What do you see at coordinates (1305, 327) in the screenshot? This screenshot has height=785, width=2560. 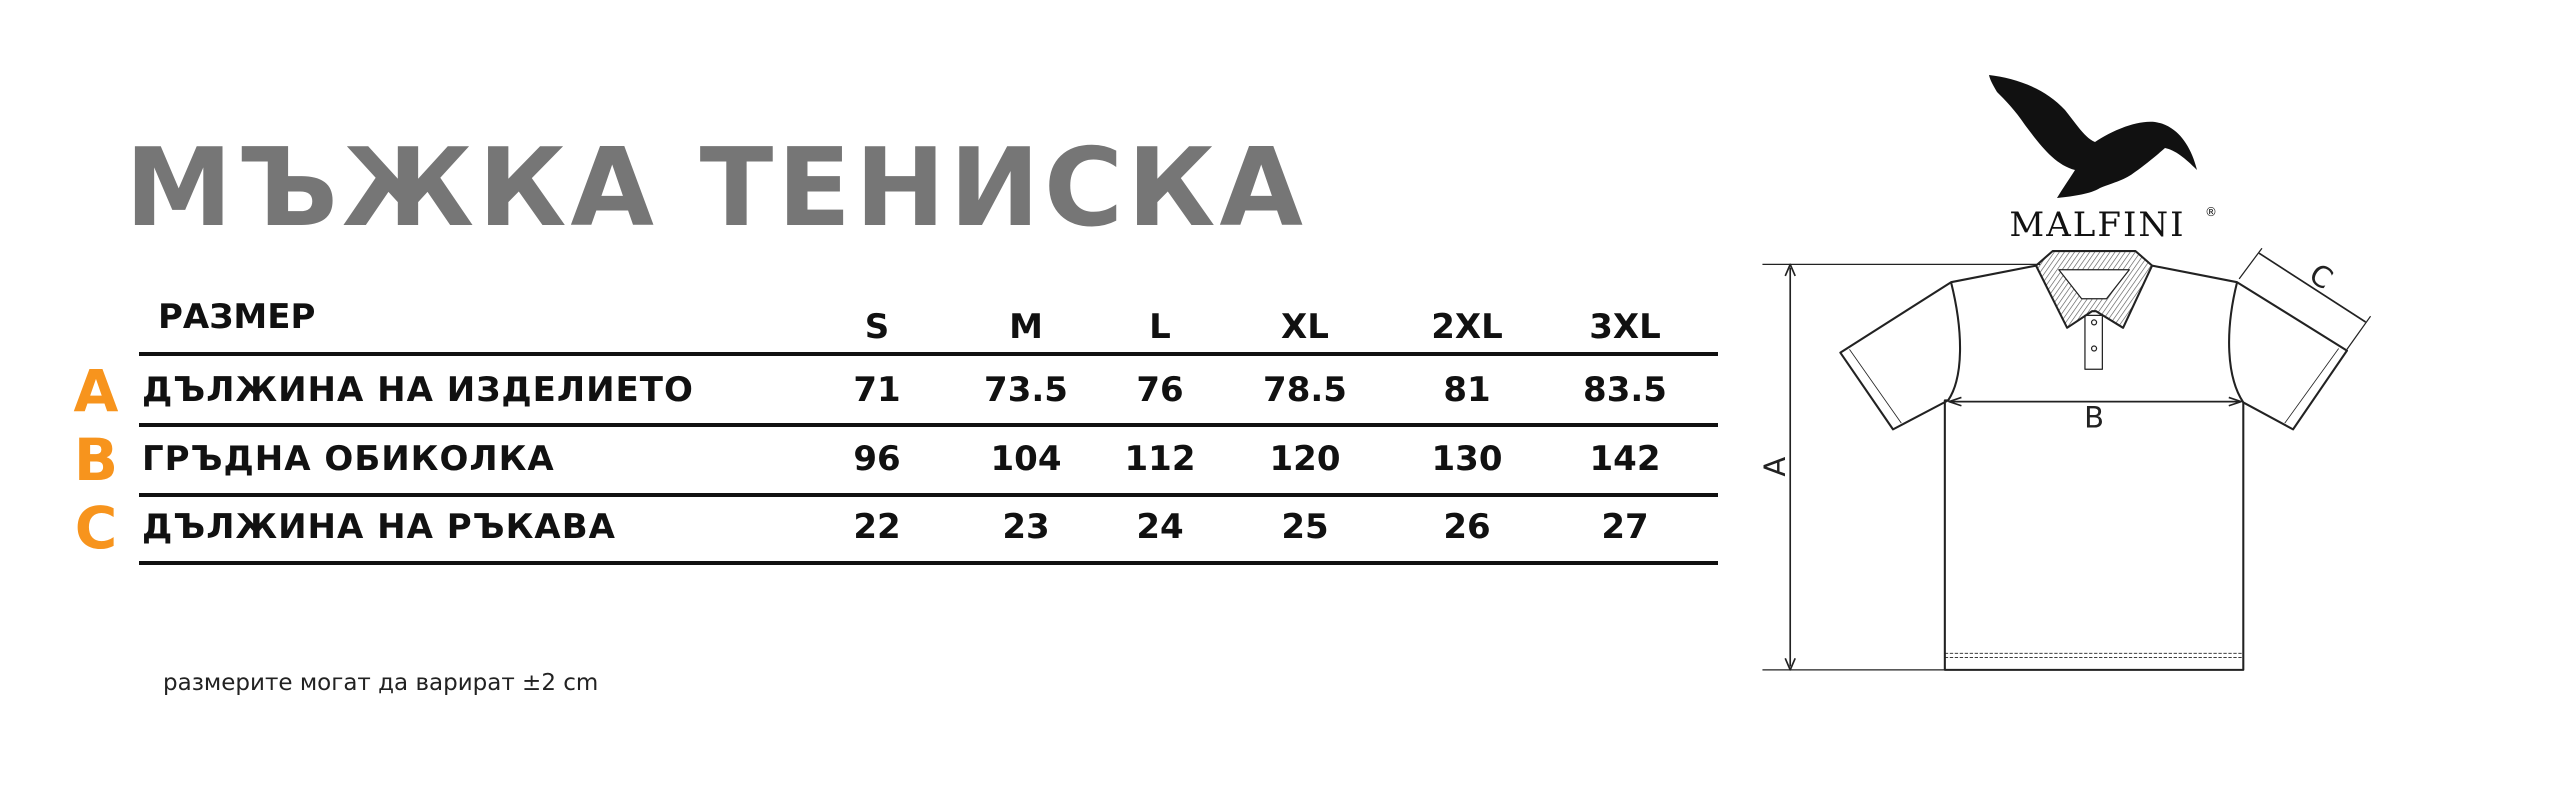 I see `size-xl: XL` at bounding box center [1305, 327].